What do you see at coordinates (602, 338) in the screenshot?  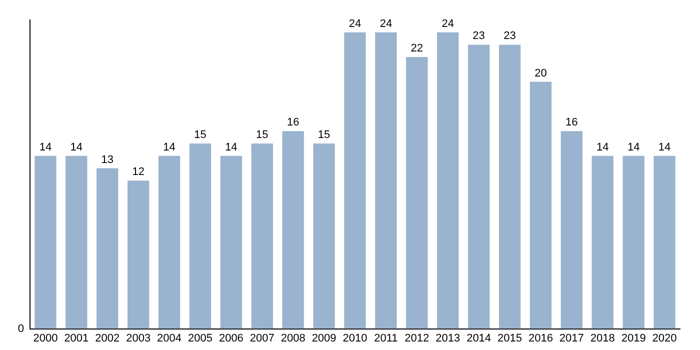 I see `x-tick-label: 2018` at bounding box center [602, 338].